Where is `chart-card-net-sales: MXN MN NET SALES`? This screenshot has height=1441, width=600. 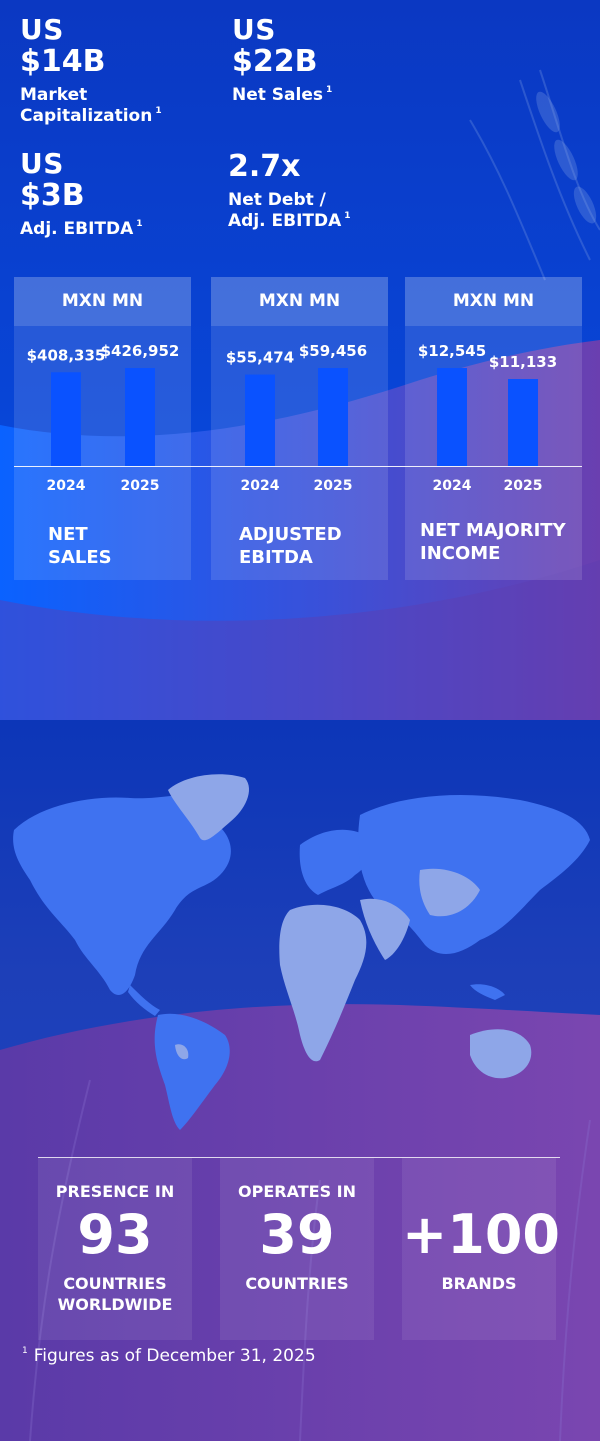
chart-card-net-sales: MXN MN NET SALES is located at coordinates (102, 428).